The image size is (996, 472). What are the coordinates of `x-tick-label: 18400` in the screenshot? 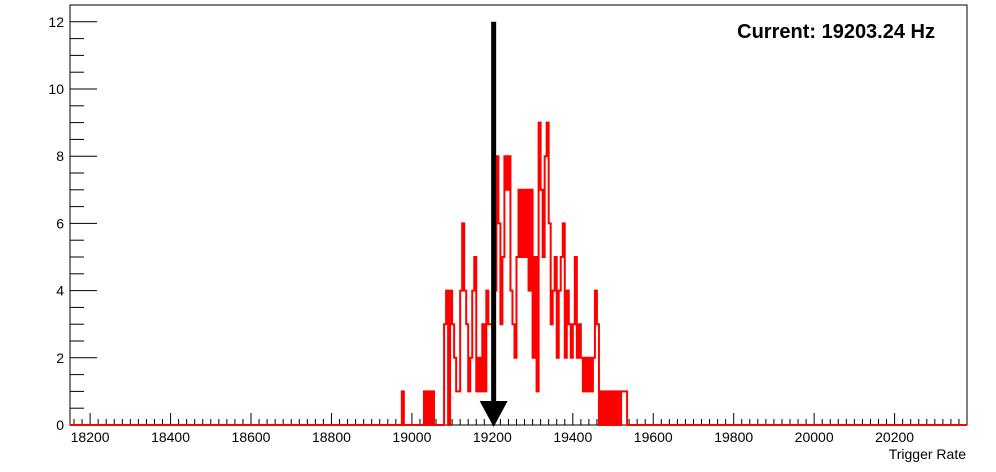 It's located at (170, 437).